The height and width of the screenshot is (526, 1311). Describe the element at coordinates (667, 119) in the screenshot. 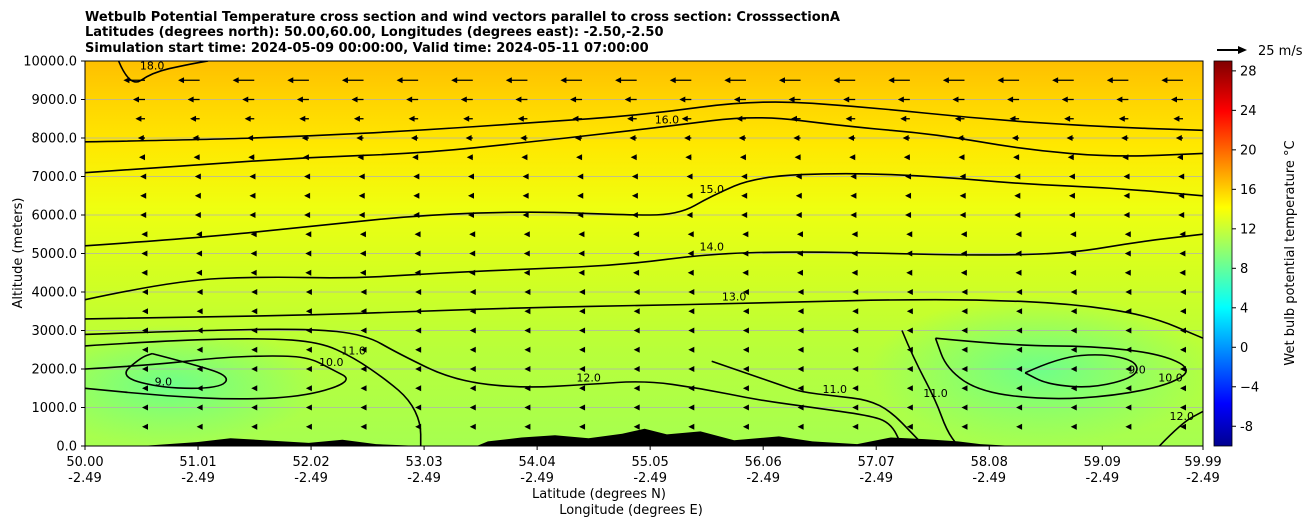

I see `contour-label: 16.0` at that location.